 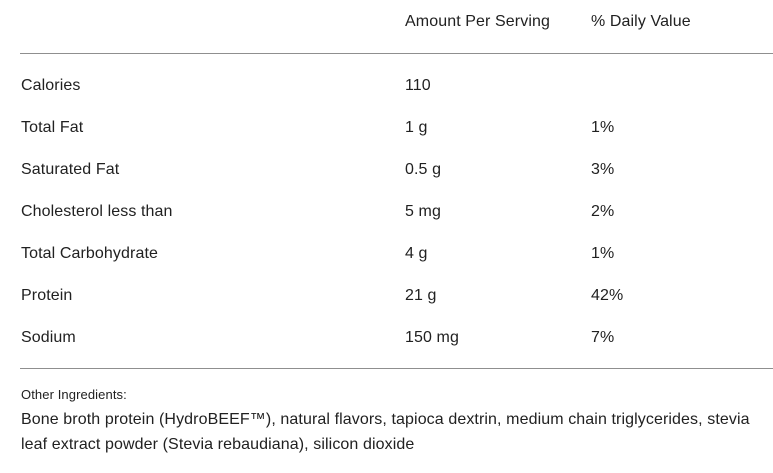 I want to click on daily-value: 7%, so click(x=603, y=337).